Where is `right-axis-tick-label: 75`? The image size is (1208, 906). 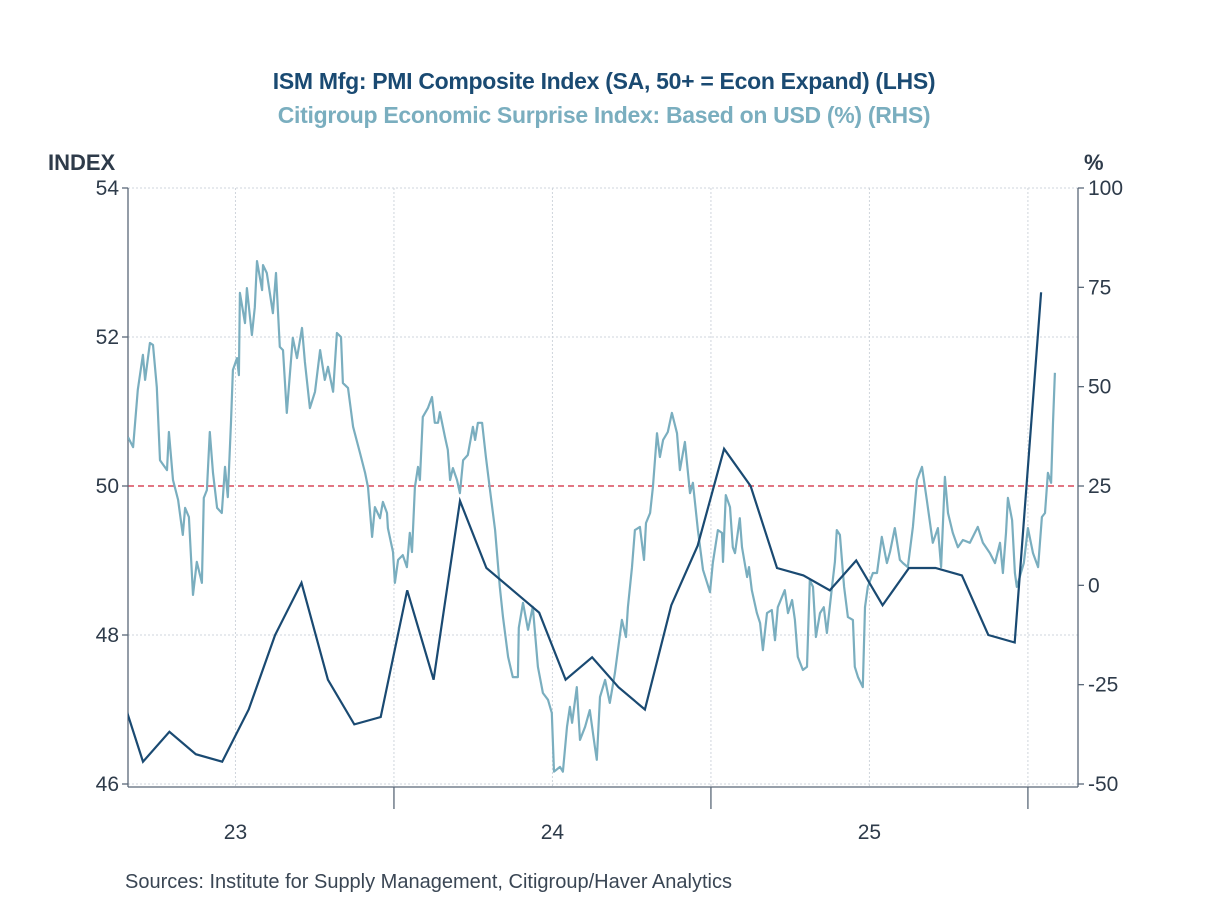 right-axis-tick-label: 75 is located at coordinates (1099, 287).